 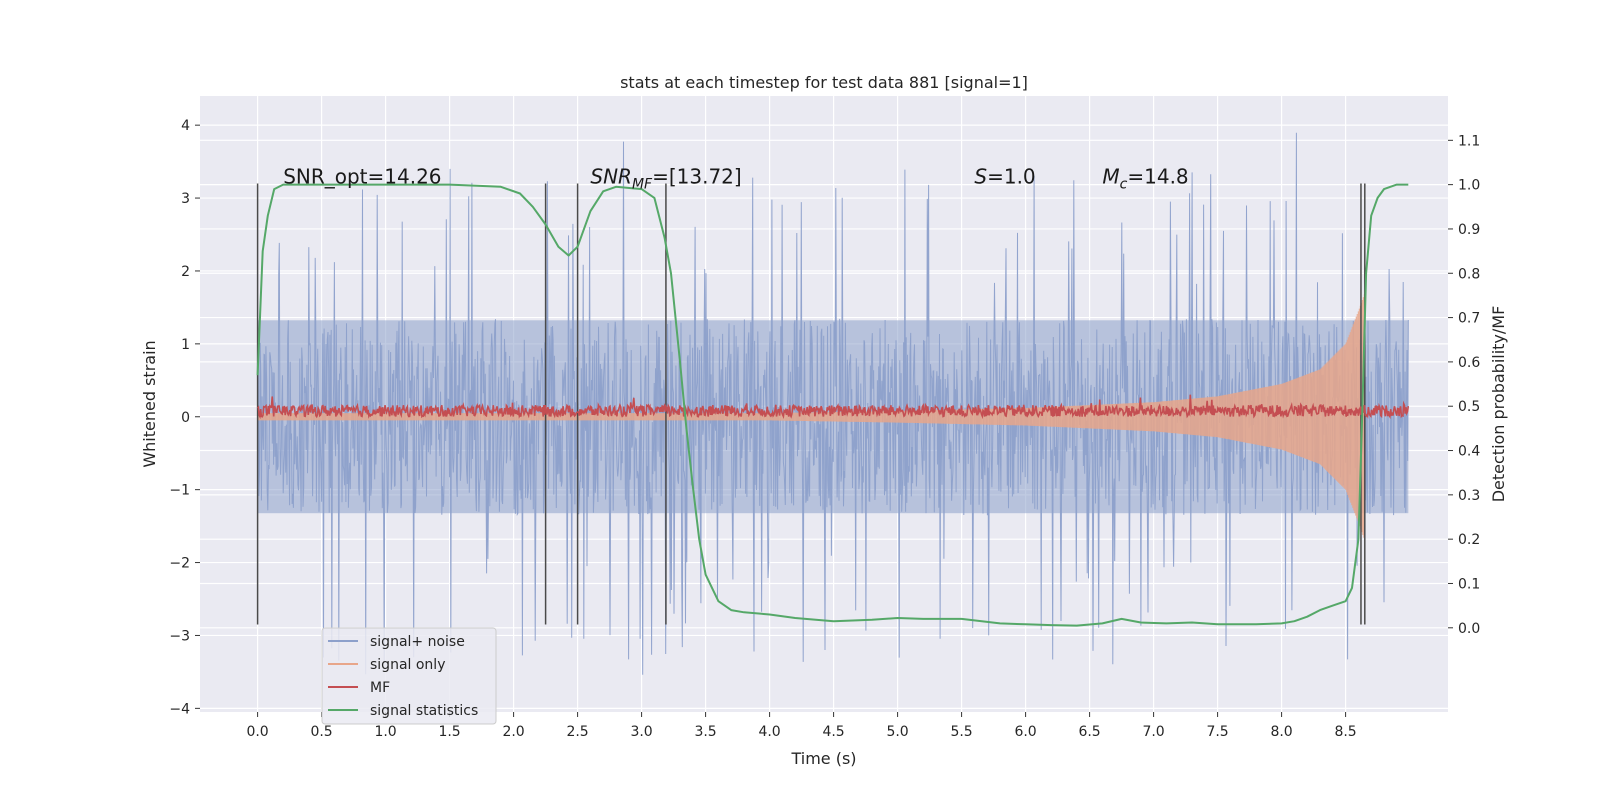 What do you see at coordinates (1469, 540) in the screenshot?
I see `y-right-tick-label: 0.2` at bounding box center [1469, 540].